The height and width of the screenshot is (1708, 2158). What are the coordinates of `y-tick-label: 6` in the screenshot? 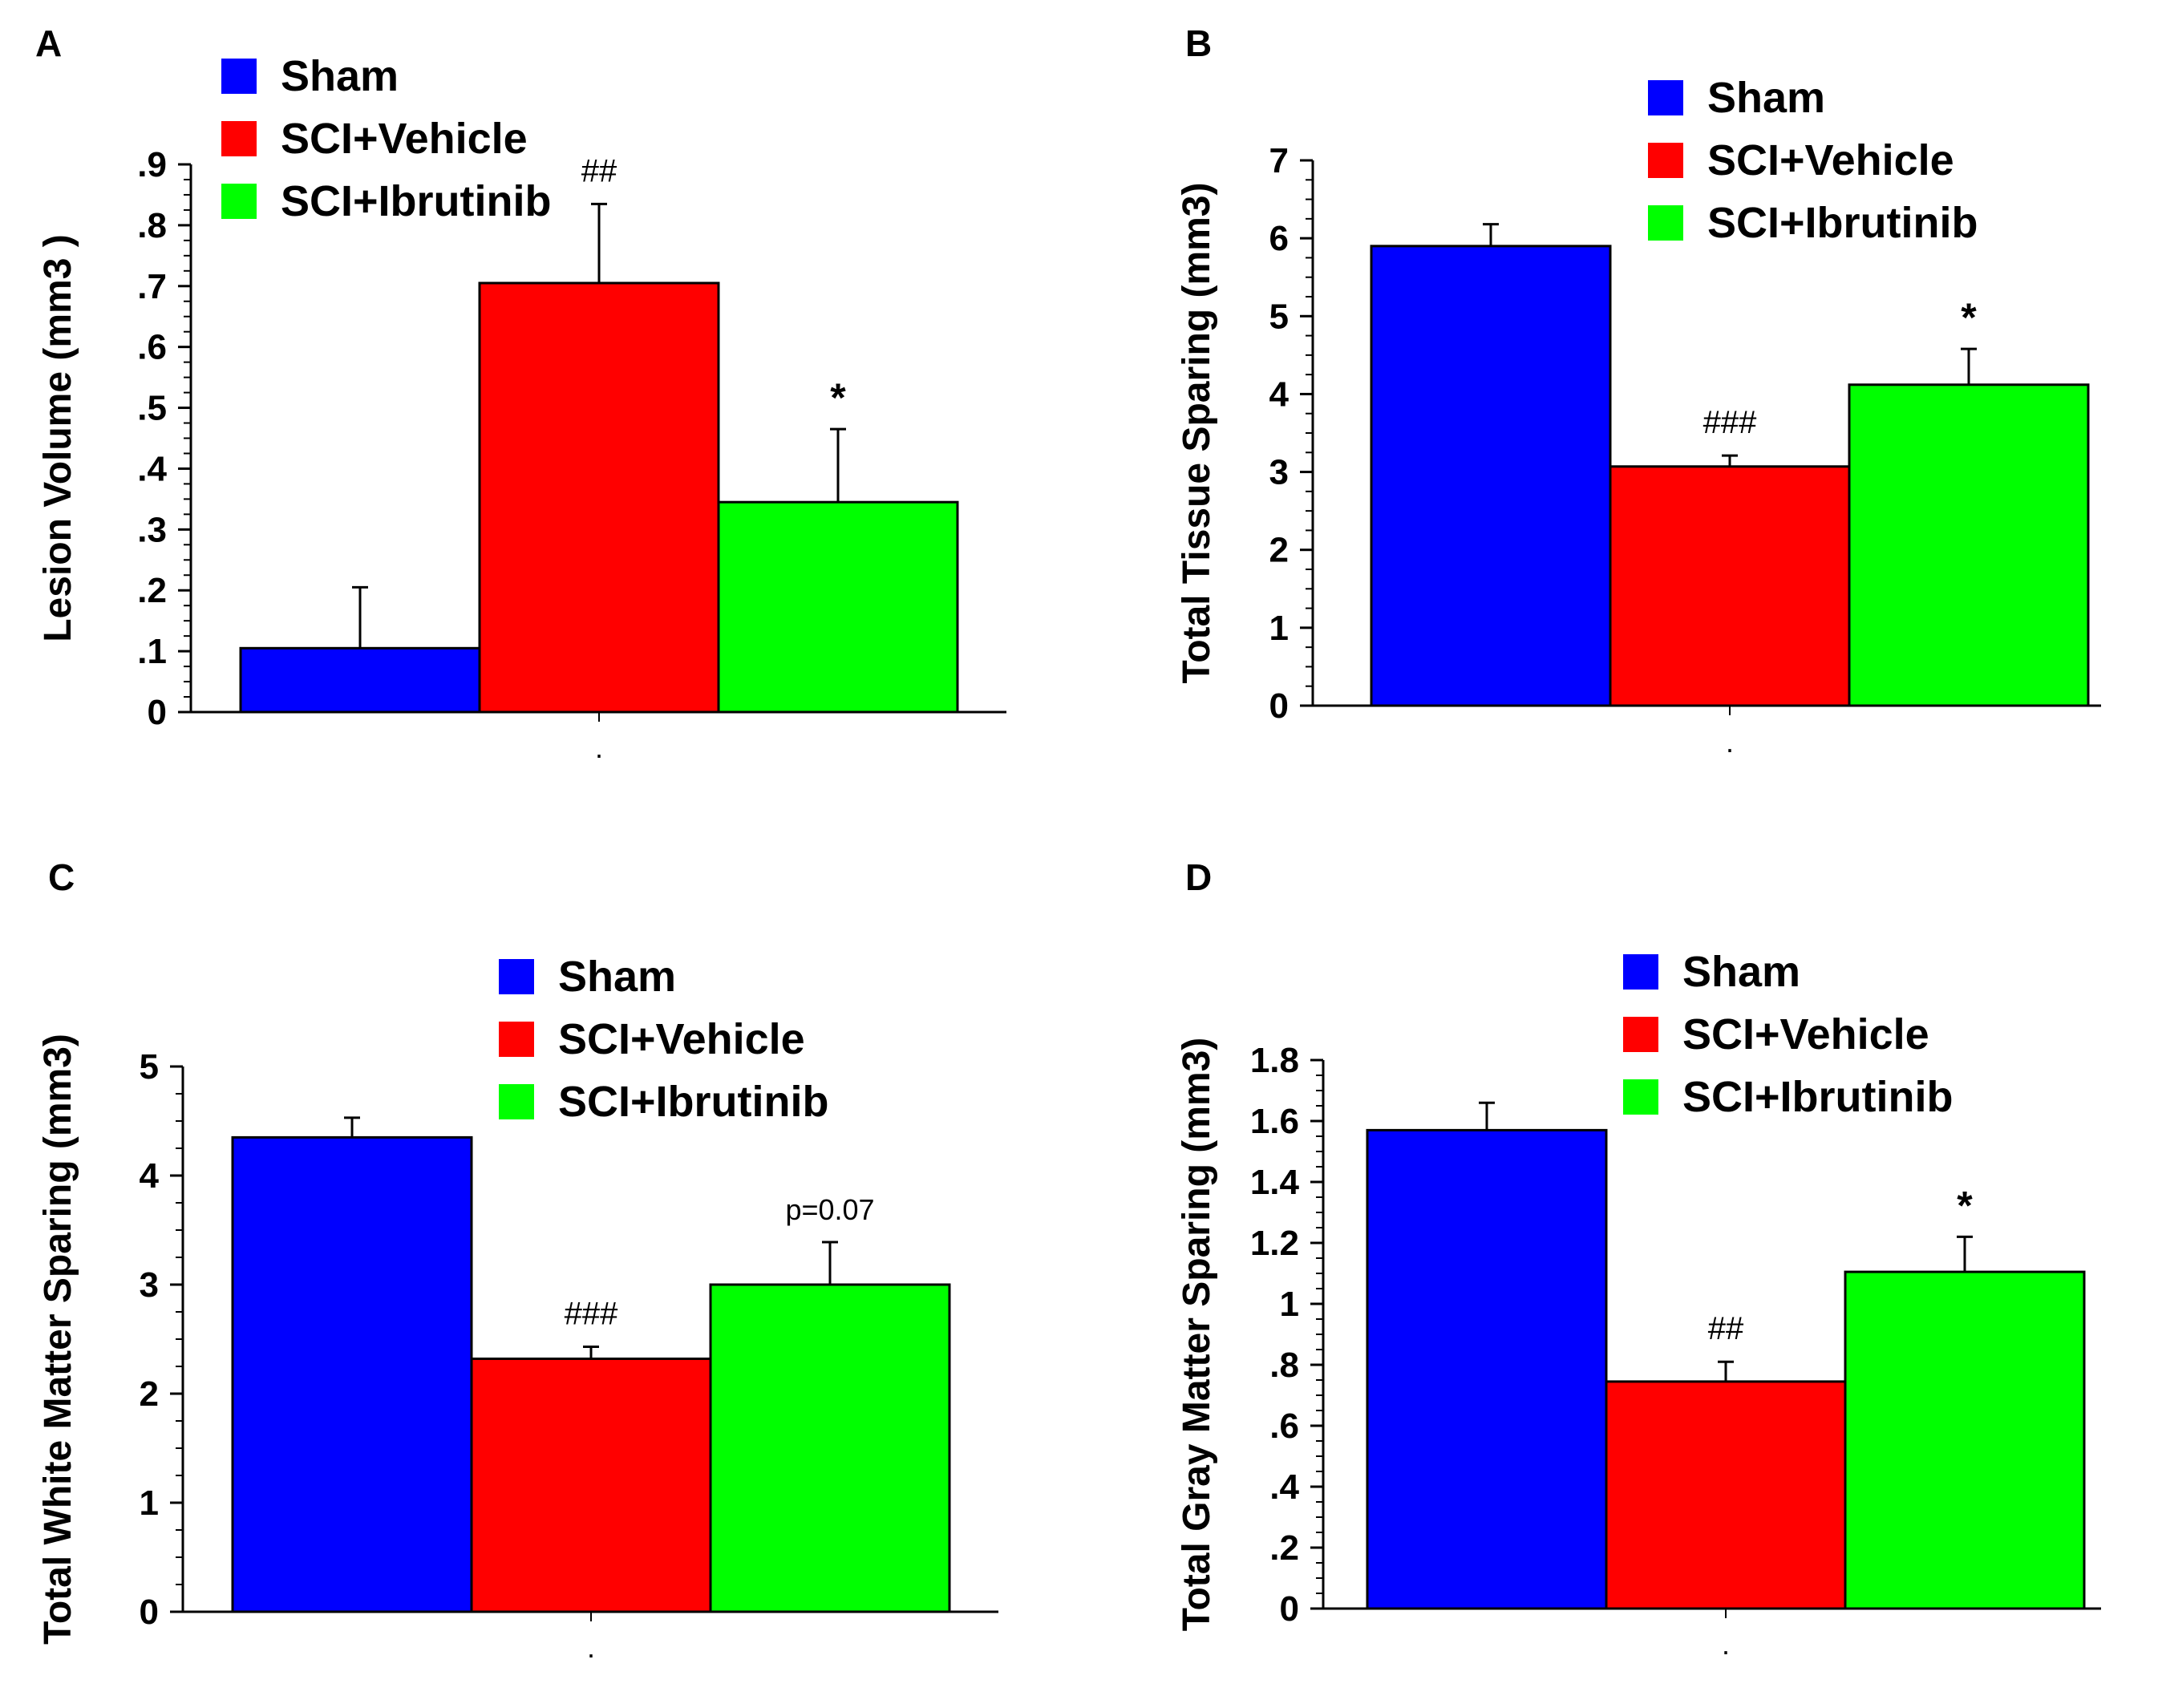 It's located at (1279, 238).